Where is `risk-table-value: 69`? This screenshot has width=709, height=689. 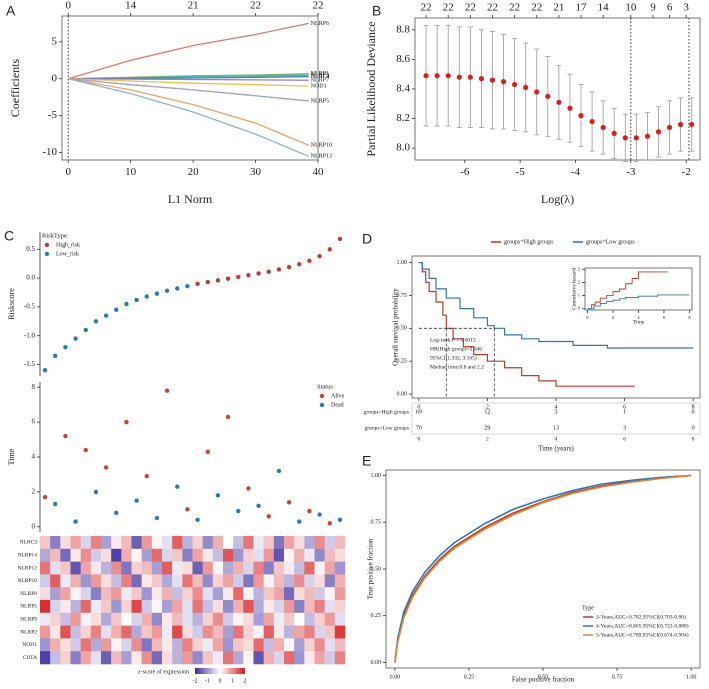 risk-table-value: 69 is located at coordinates (419, 412).